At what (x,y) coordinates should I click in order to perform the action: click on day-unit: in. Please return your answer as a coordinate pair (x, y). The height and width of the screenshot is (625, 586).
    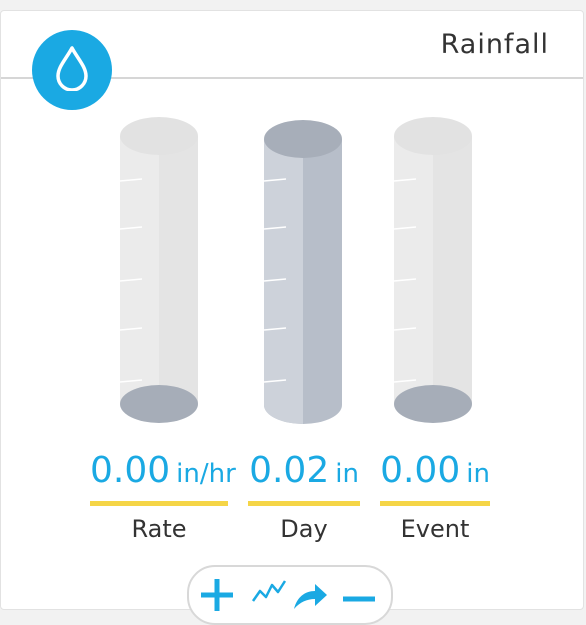
    Looking at the image, I should click on (347, 474).